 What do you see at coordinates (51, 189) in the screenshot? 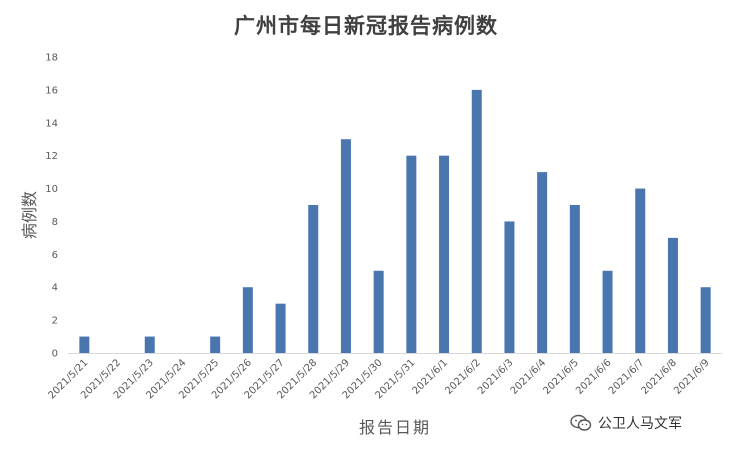
I see `y-tick-label: 10` at bounding box center [51, 189].